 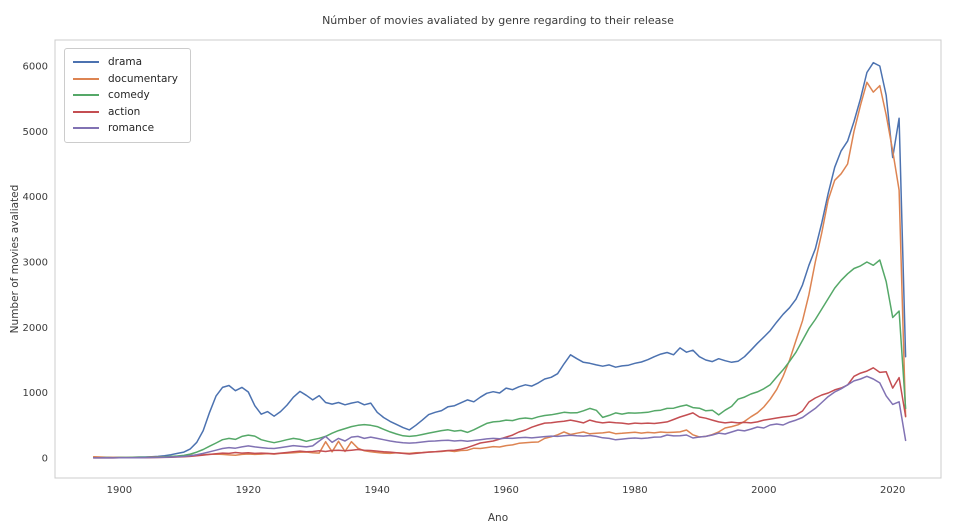 I want to click on y-tick-label: 1000, so click(x=35, y=393).